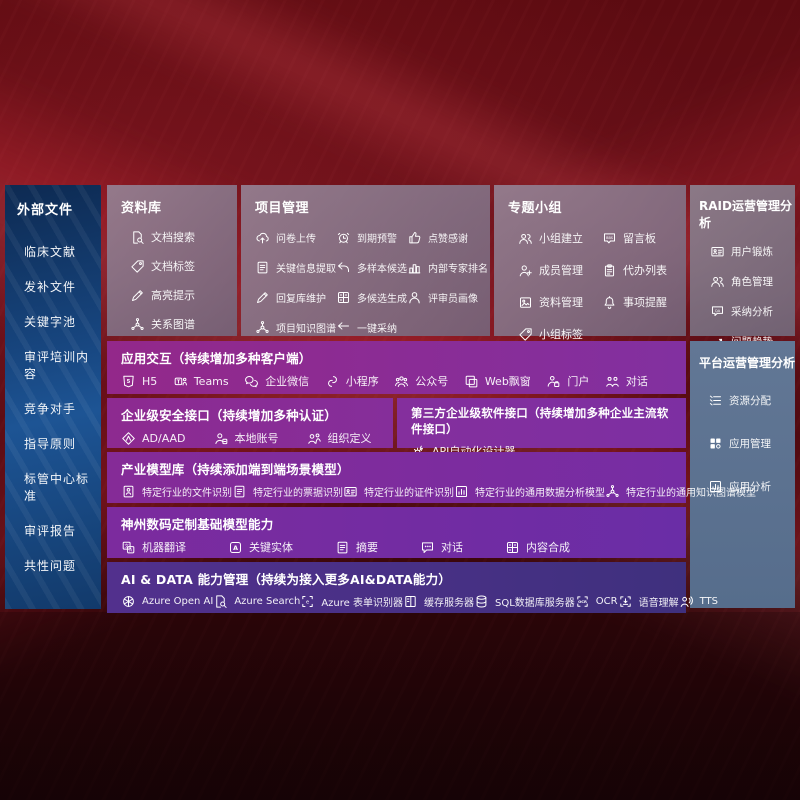 Image resolution: width=800 pixels, height=800 pixels. I want to click on interaction-item-list: H5 Teams 企业微信 小程序 公众号 Web飘窗 门户 对话, so click(396, 381).